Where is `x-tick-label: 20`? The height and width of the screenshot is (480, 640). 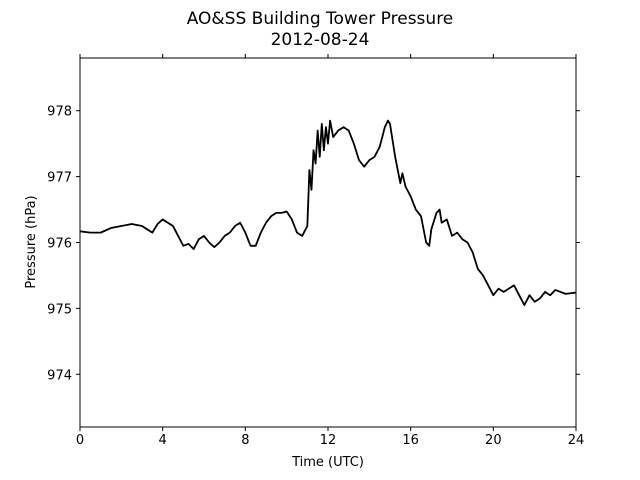
x-tick-label: 20 is located at coordinates (493, 440).